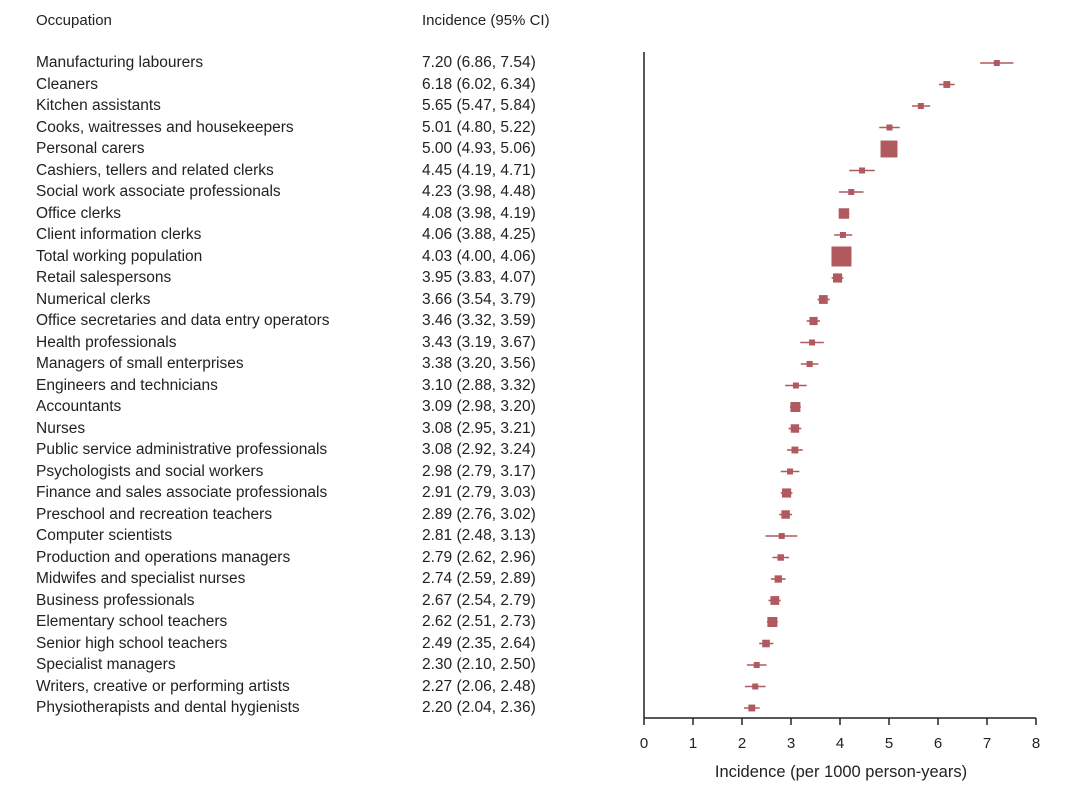 The height and width of the screenshot is (808, 1080). Describe the element at coordinates (479, 62) in the screenshot. I see `row-ci-text: 7.20 (6.86, 7.54)` at that location.